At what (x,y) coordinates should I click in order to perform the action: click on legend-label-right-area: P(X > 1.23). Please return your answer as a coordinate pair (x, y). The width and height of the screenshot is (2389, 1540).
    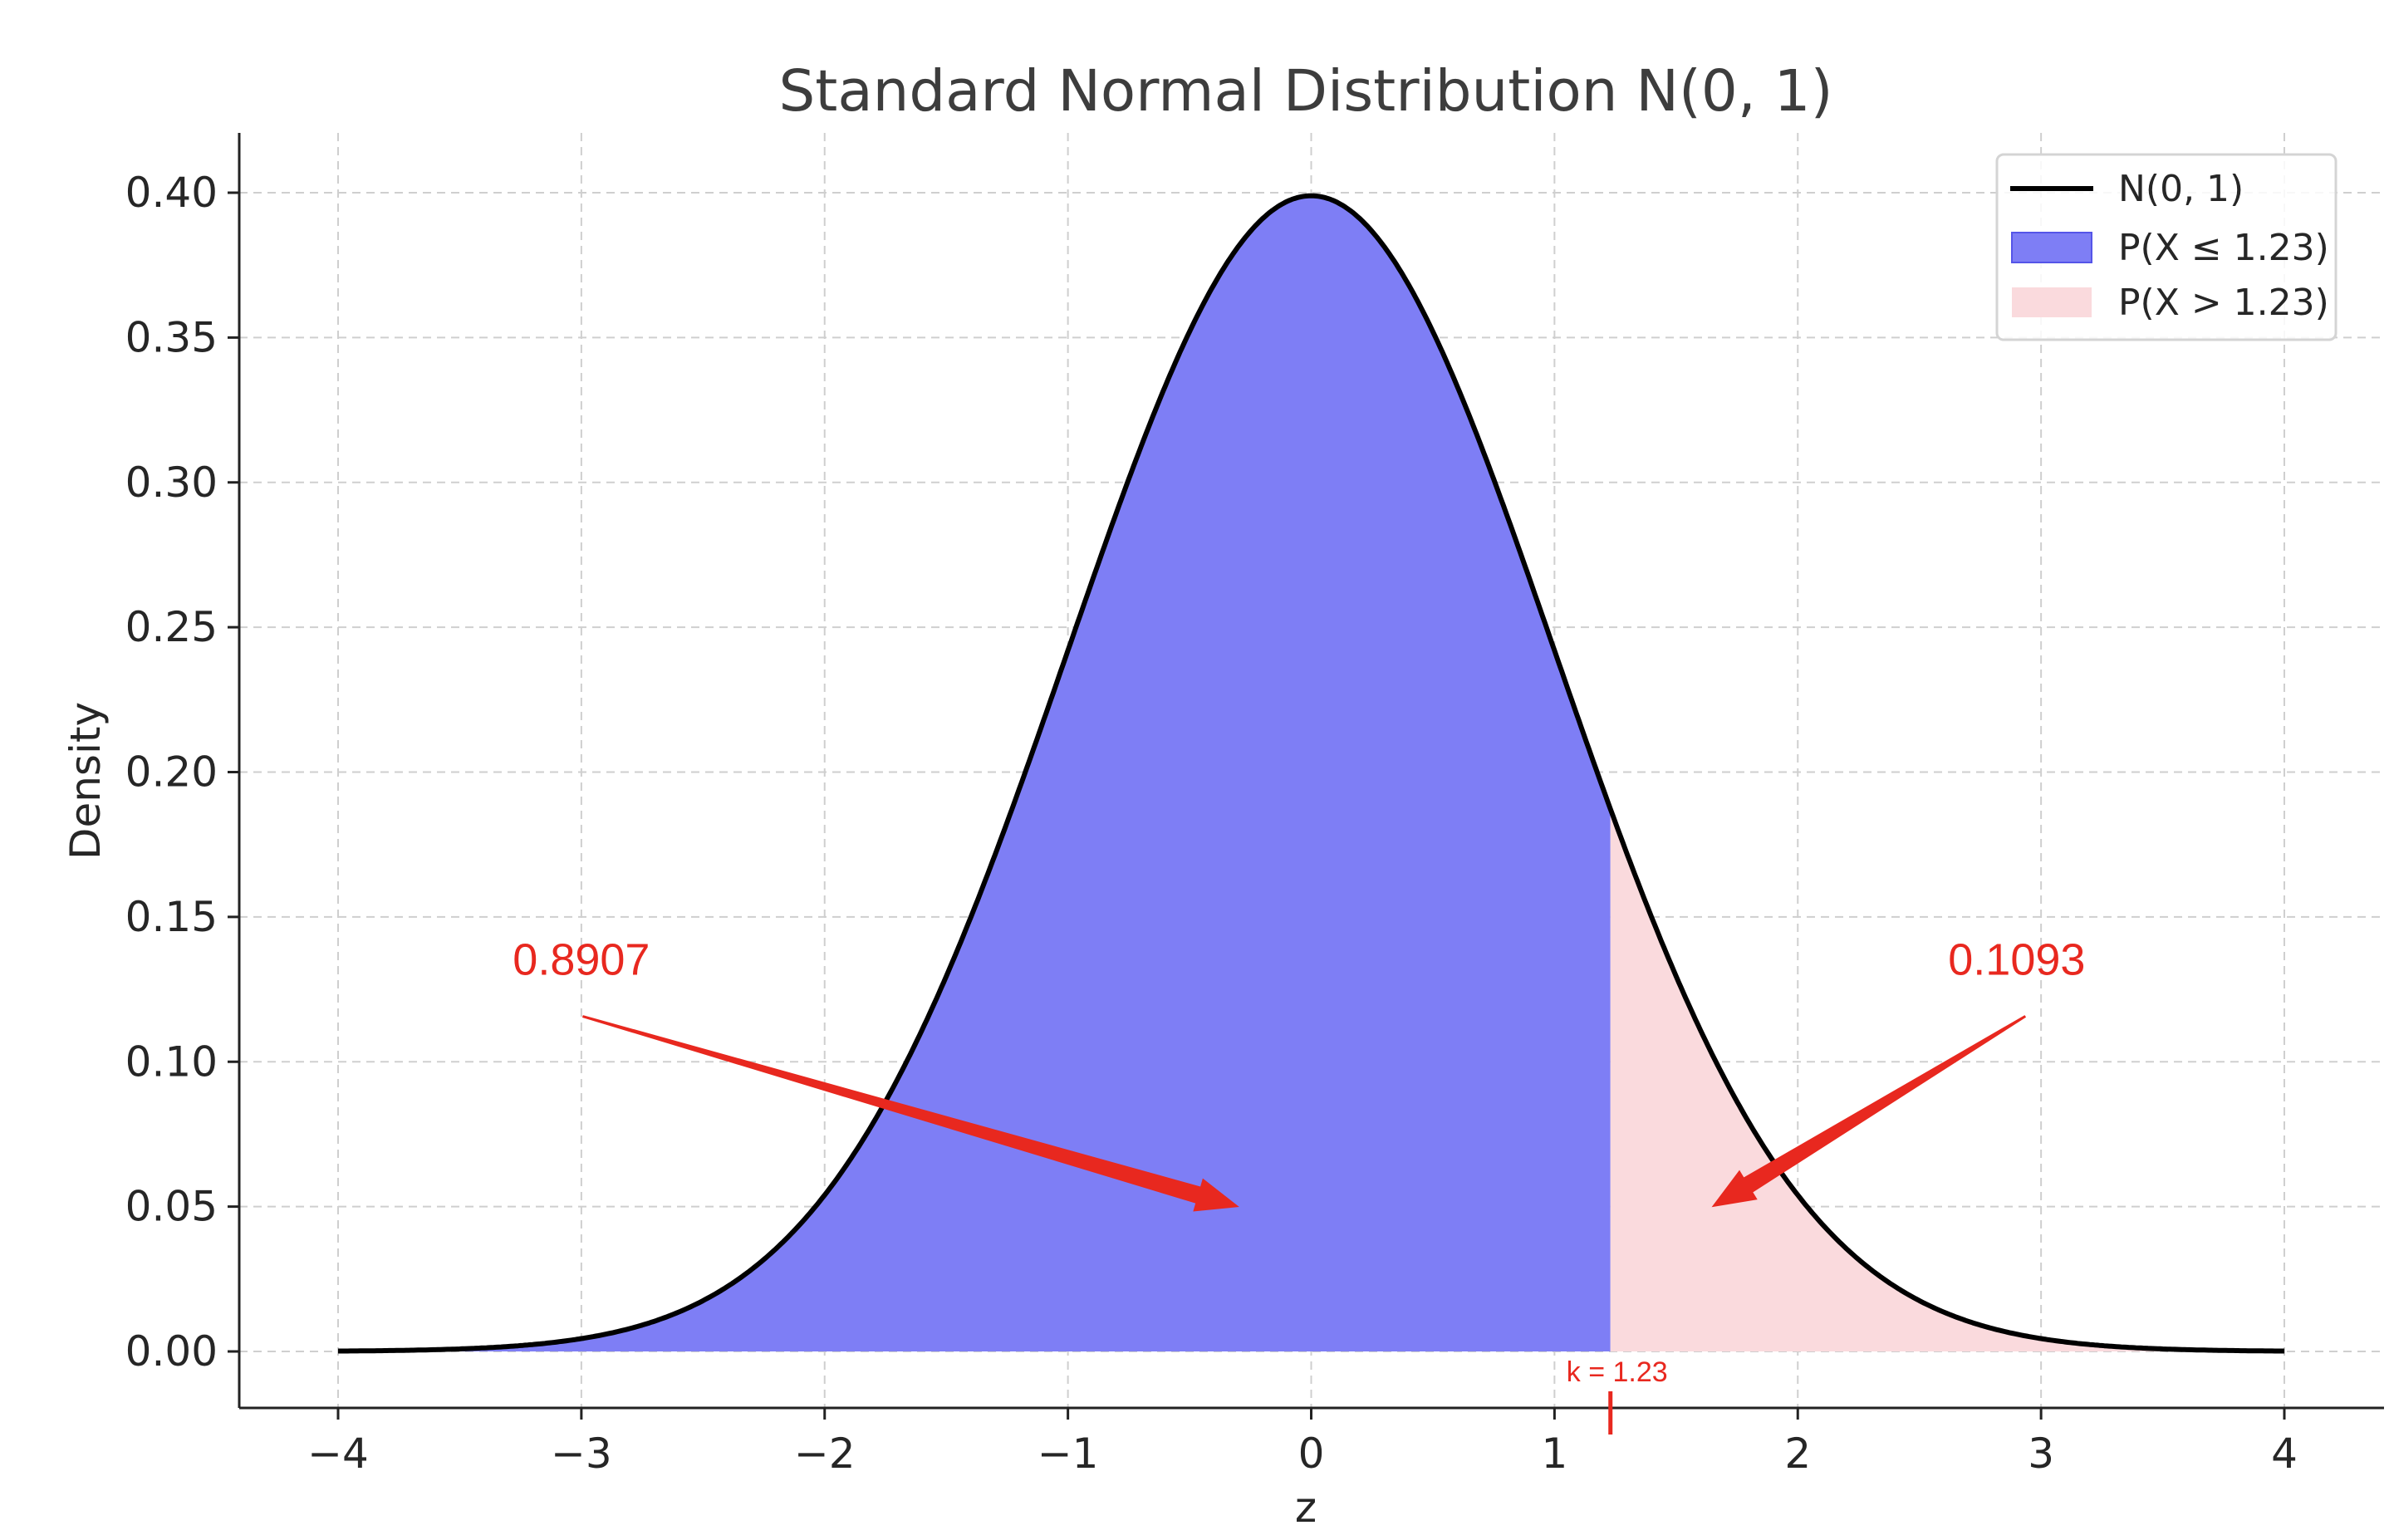
    Looking at the image, I should click on (2223, 303).